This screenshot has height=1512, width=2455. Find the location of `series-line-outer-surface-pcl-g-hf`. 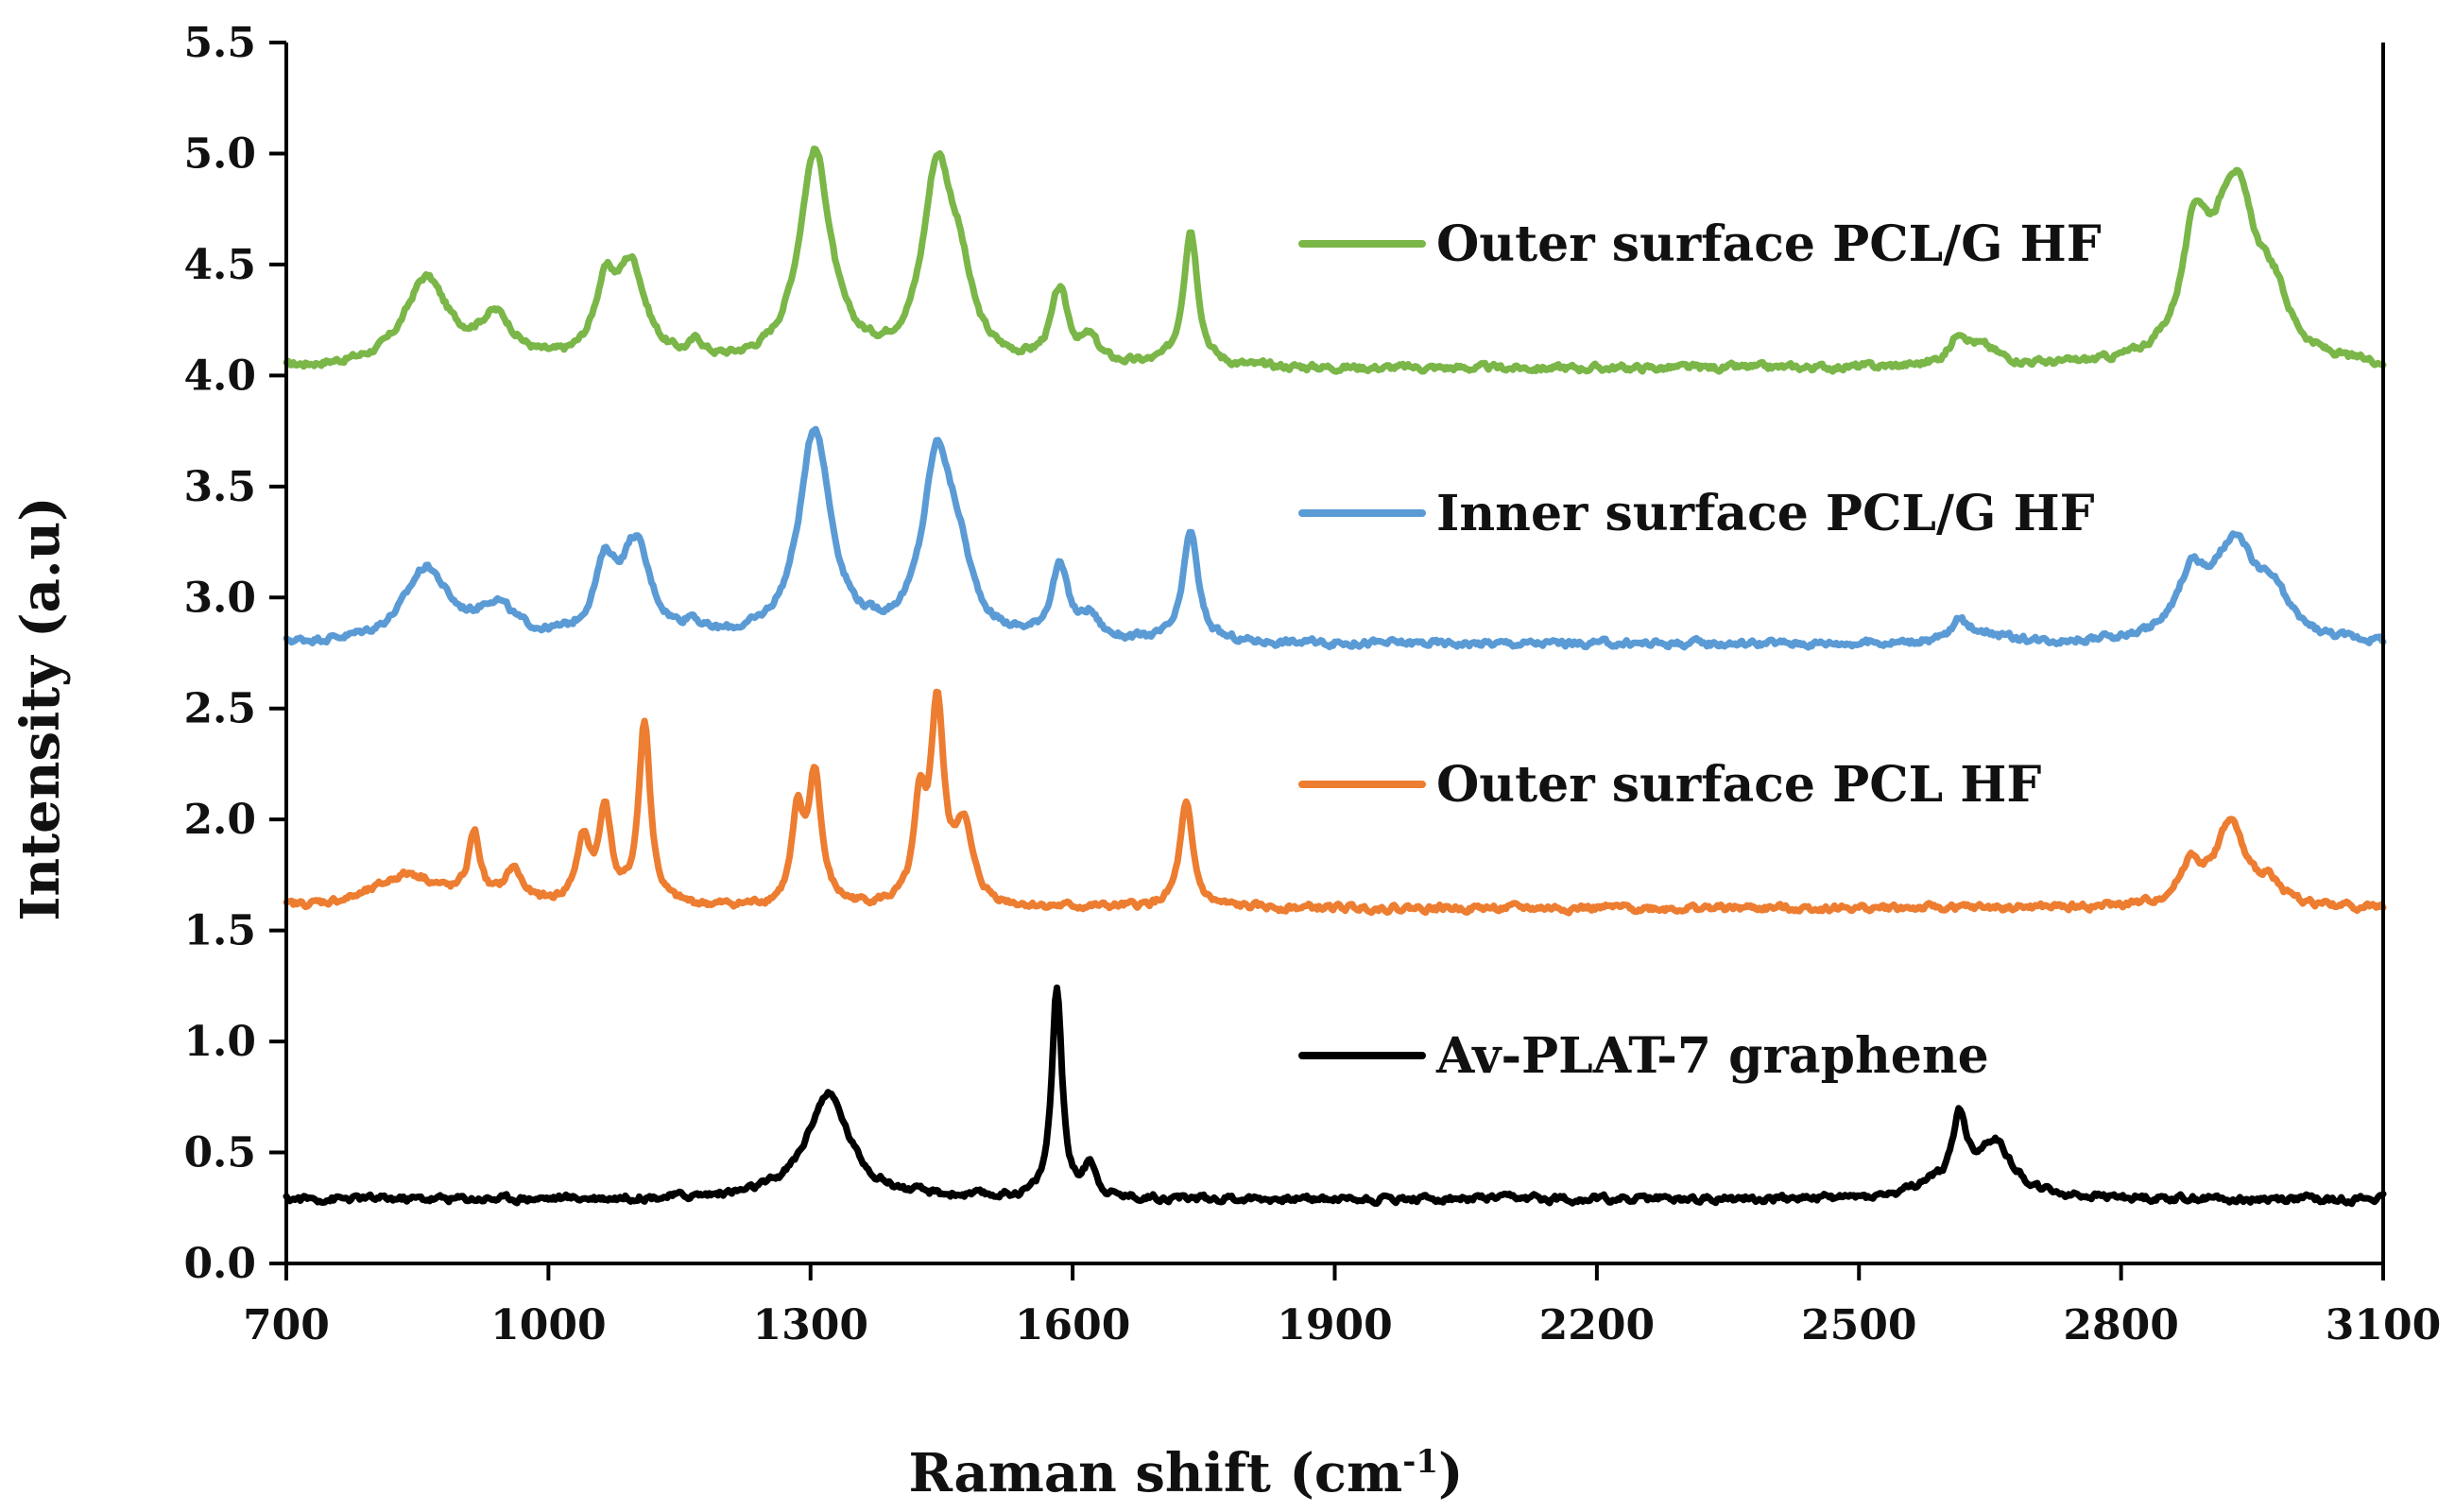

series-line-outer-surface-pcl-g-hf is located at coordinates (1335, 260).